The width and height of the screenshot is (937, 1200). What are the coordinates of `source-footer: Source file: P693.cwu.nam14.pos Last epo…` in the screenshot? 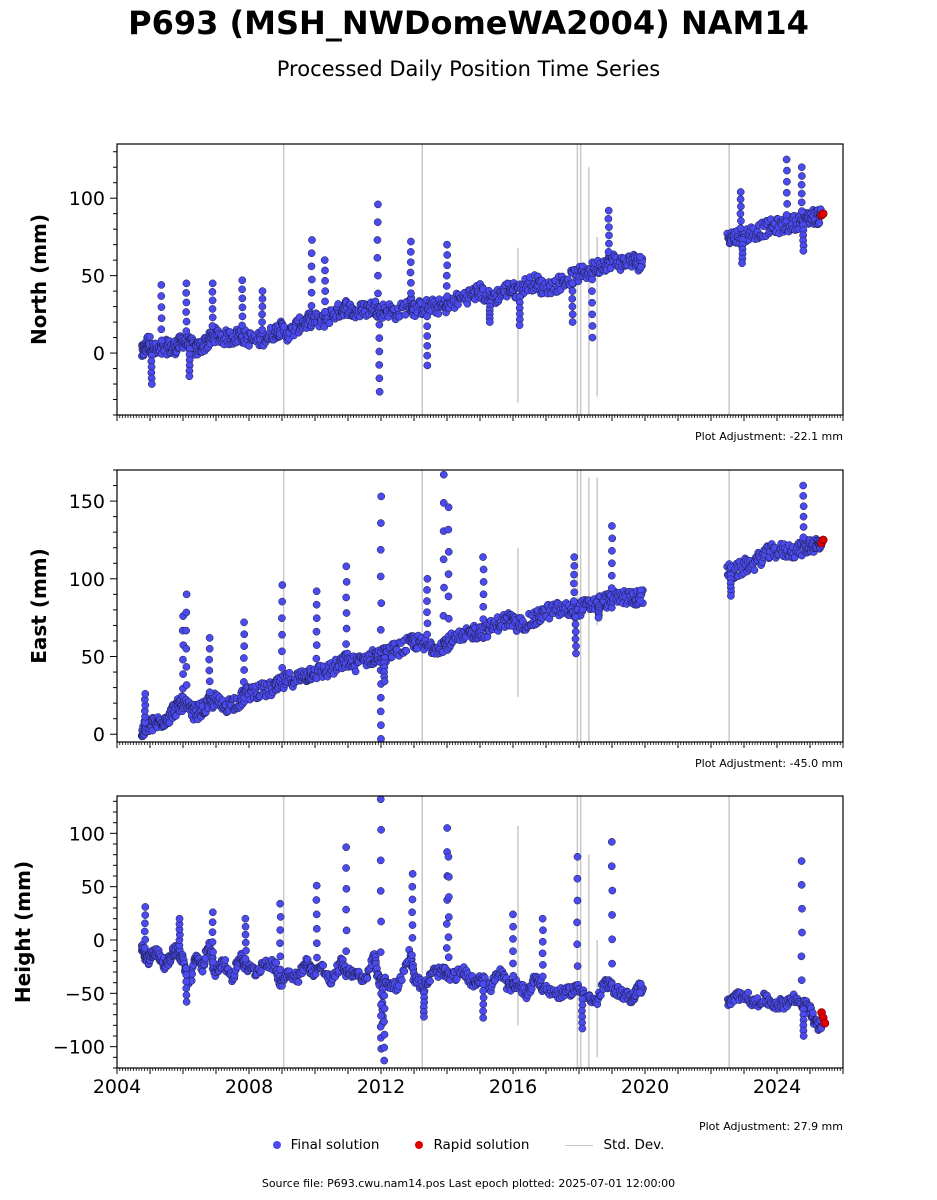 It's located at (468, 1183).